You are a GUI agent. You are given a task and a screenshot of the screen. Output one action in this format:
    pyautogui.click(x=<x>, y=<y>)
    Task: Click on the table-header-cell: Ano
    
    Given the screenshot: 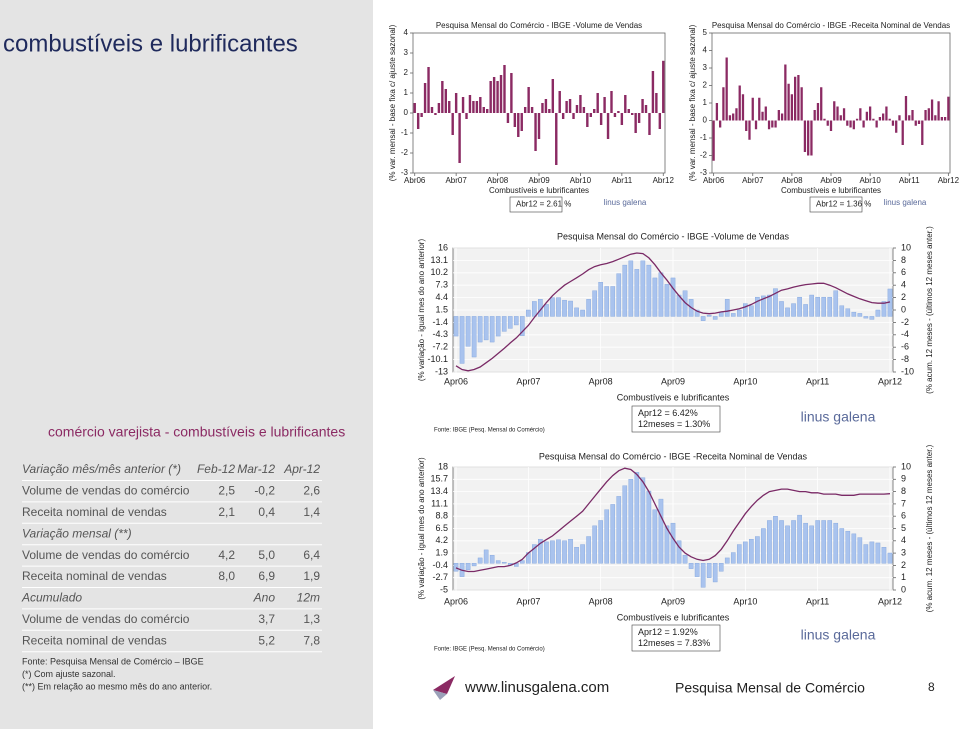 What is the action you would take?
    pyautogui.click(x=264, y=598)
    